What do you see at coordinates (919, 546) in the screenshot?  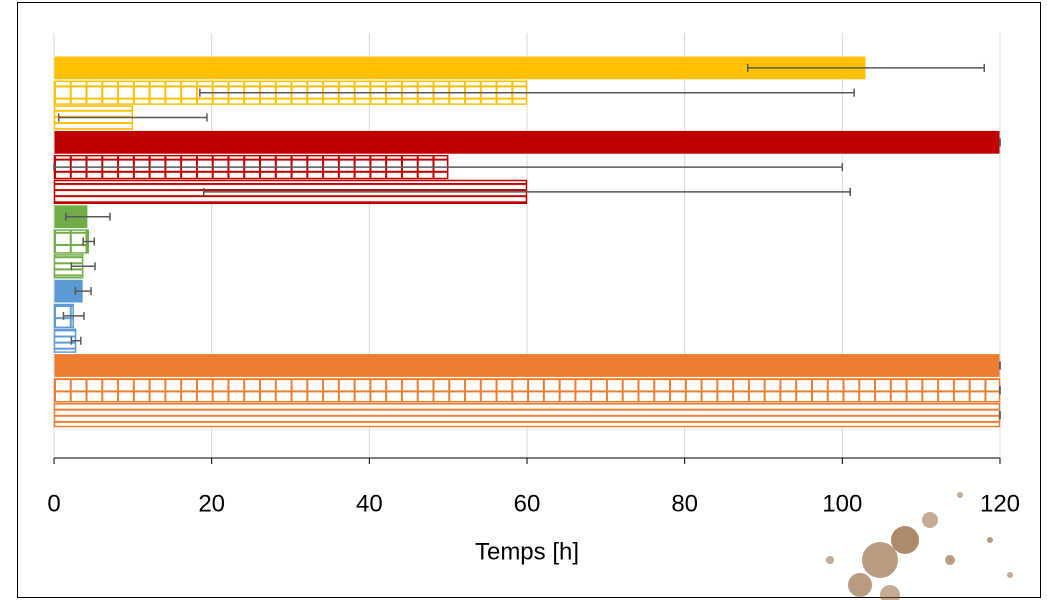 I see `soil-decoration` at bounding box center [919, 546].